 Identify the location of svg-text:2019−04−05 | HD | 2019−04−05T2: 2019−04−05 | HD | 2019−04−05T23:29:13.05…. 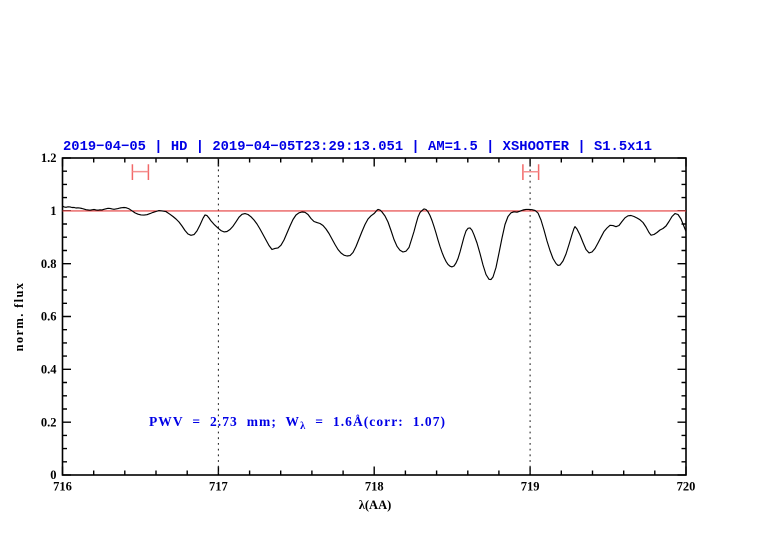
(357, 147).